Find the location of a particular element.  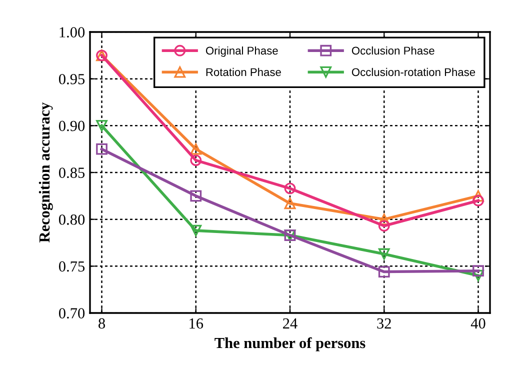

legend-label: Occlusion-rotation Phase is located at coordinates (414, 72).